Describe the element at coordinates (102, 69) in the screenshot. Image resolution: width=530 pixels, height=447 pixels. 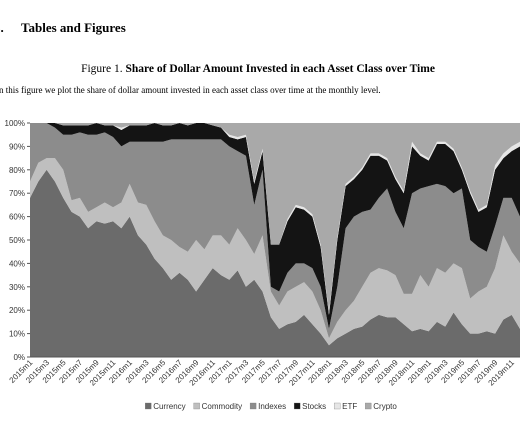
I see `caption-label: Figure 1.` at that location.